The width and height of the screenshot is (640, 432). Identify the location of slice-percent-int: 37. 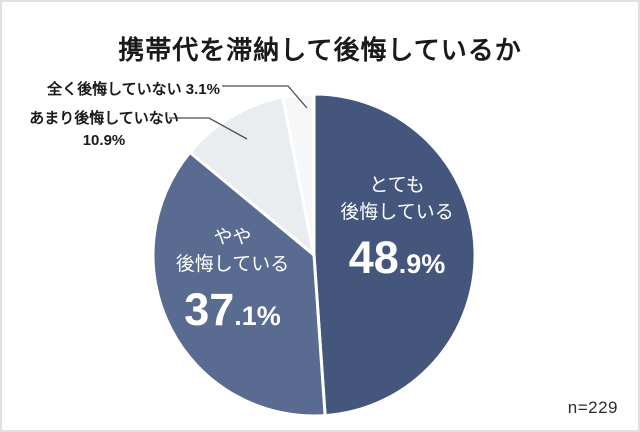
(209, 309).